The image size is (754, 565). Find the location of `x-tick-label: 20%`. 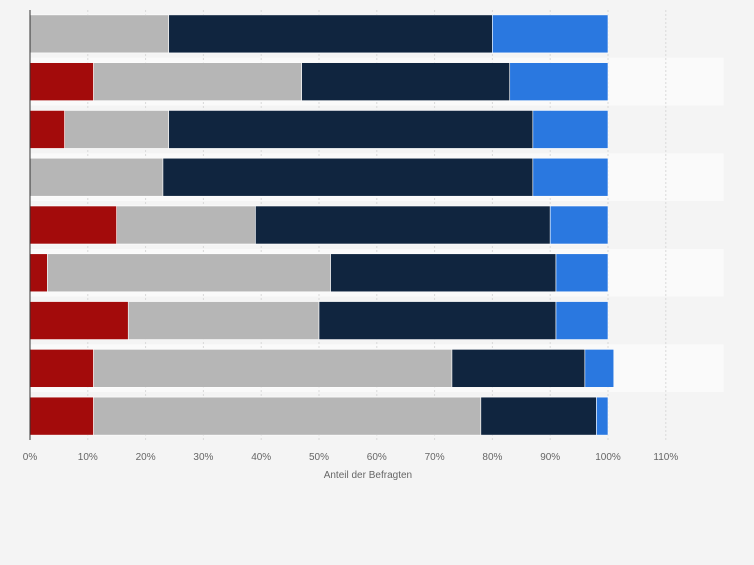

x-tick-label: 20% is located at coordinates (146, 457).